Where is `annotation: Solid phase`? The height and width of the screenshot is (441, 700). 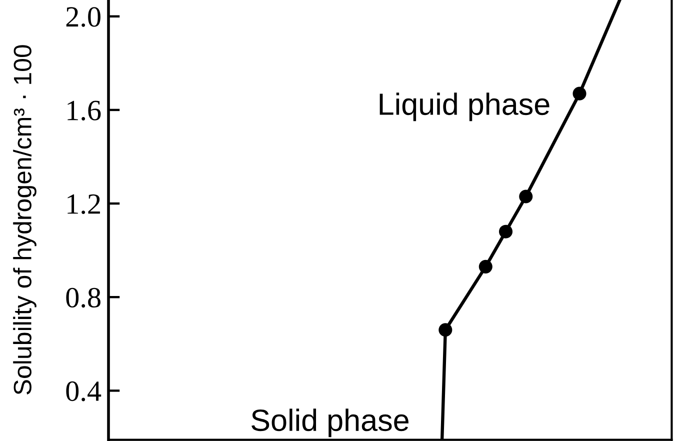
annotation: Solid phase is located at coordinates (330, 423).